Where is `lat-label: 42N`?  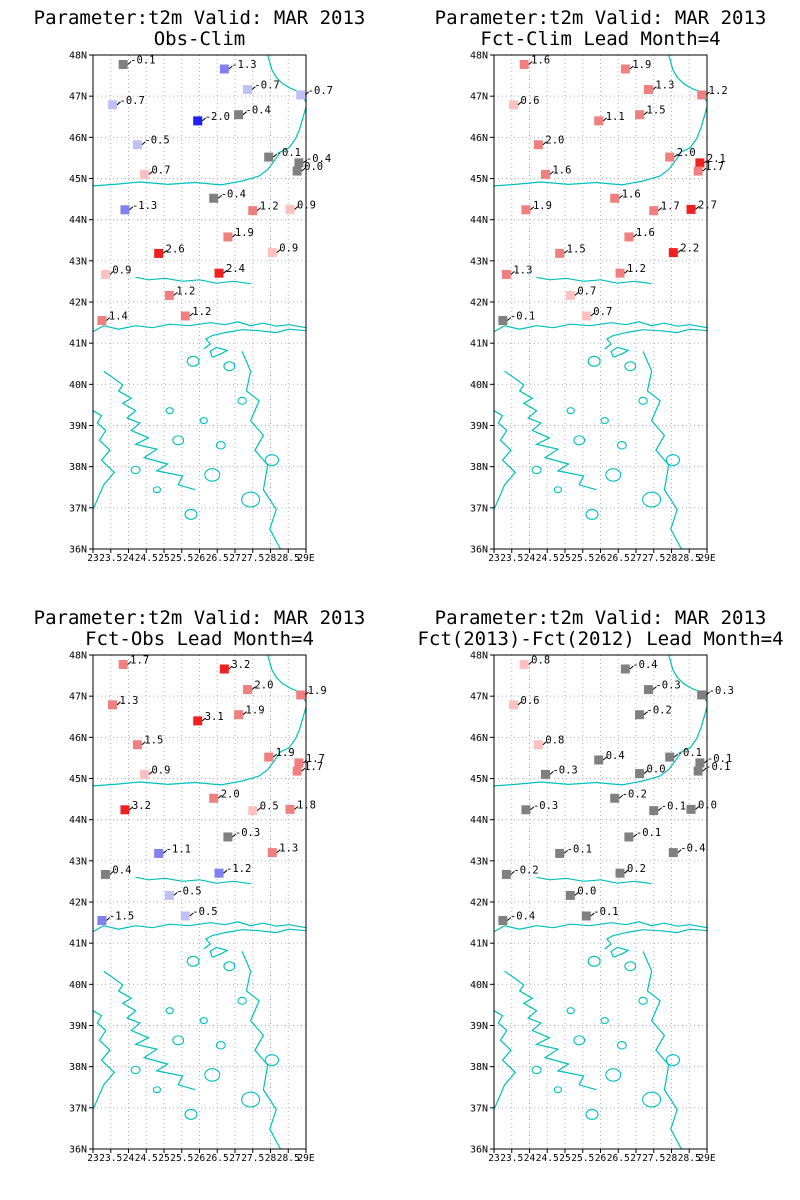 lat-label: 42N is located at coordinates (78, 903).